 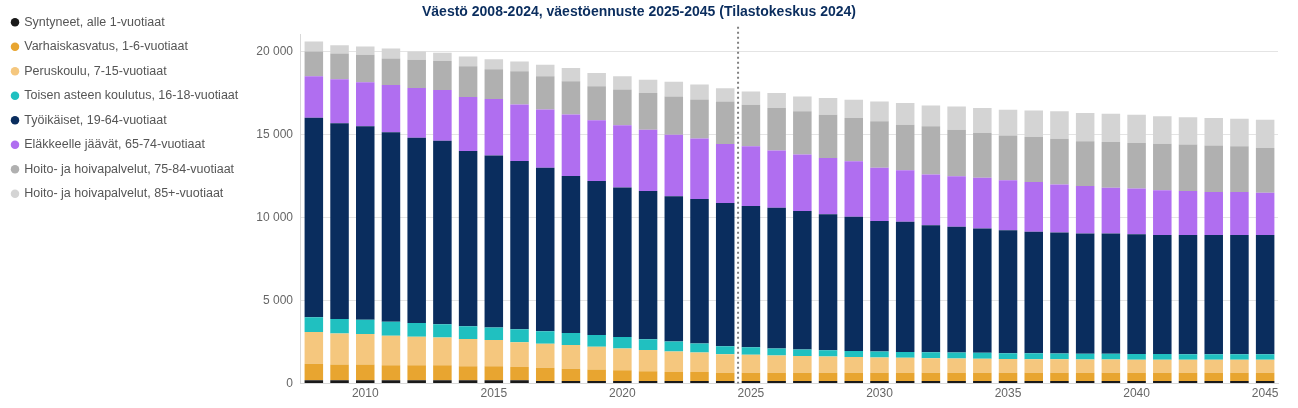 I want to click on chart-title: Väestö 2008-2024, väestöennuste 2025-2045 (Tilastokeskus 2024), so click(x=639, y=11).